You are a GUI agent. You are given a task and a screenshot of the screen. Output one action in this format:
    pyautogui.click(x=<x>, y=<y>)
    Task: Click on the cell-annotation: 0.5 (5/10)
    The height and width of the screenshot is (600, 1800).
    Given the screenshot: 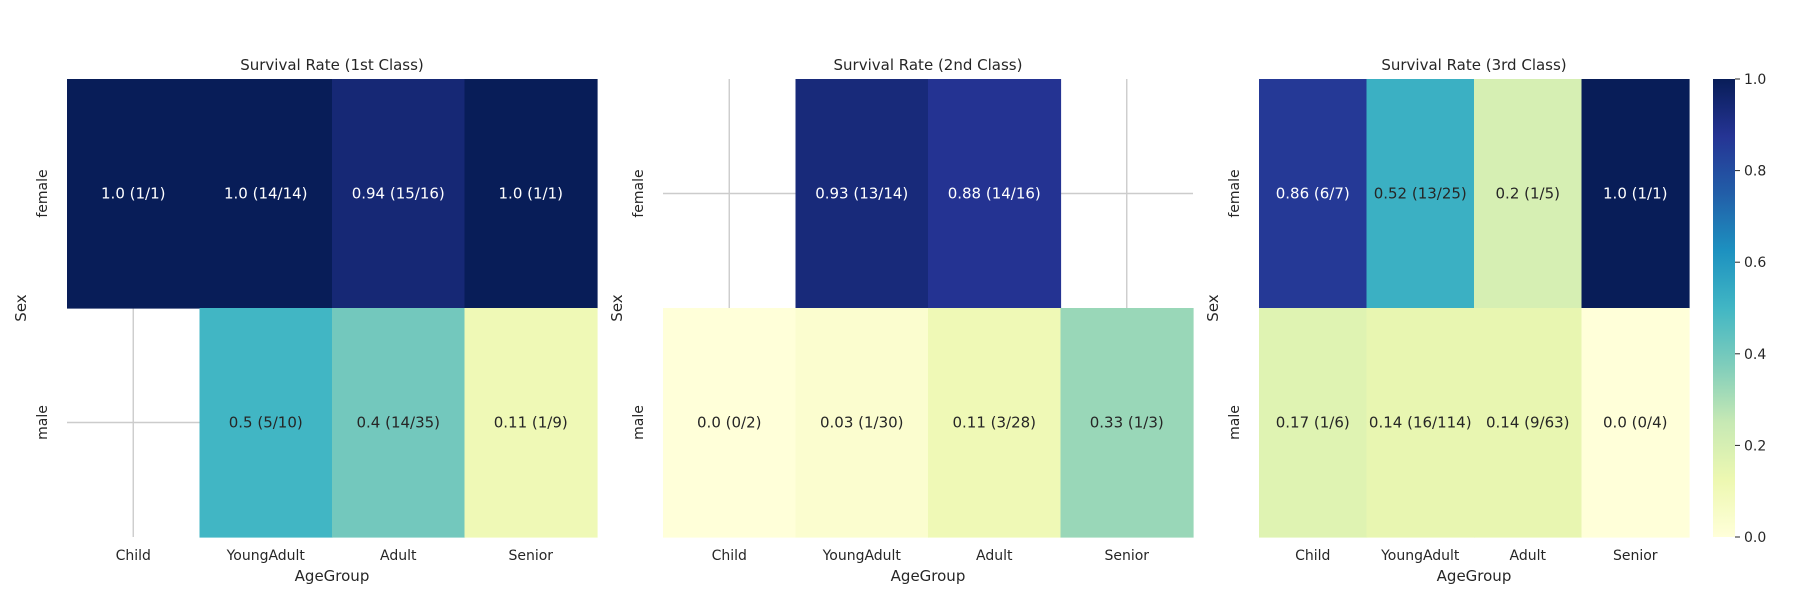 What is the action you would take?
    pyautogui.click(x=266, y=423)
    